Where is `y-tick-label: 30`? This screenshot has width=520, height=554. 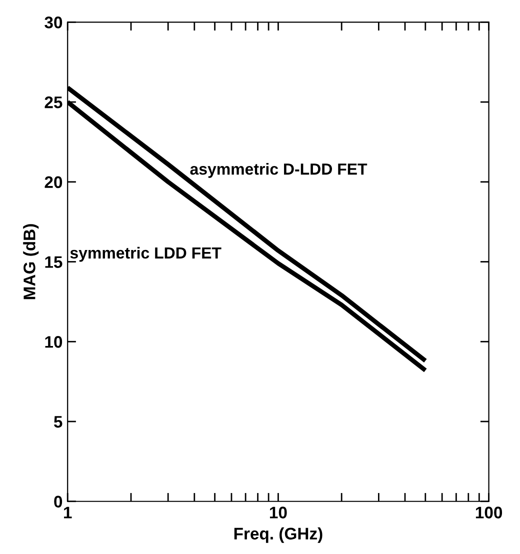 y-tick-label: 30 is located at coordinates (53, 22).